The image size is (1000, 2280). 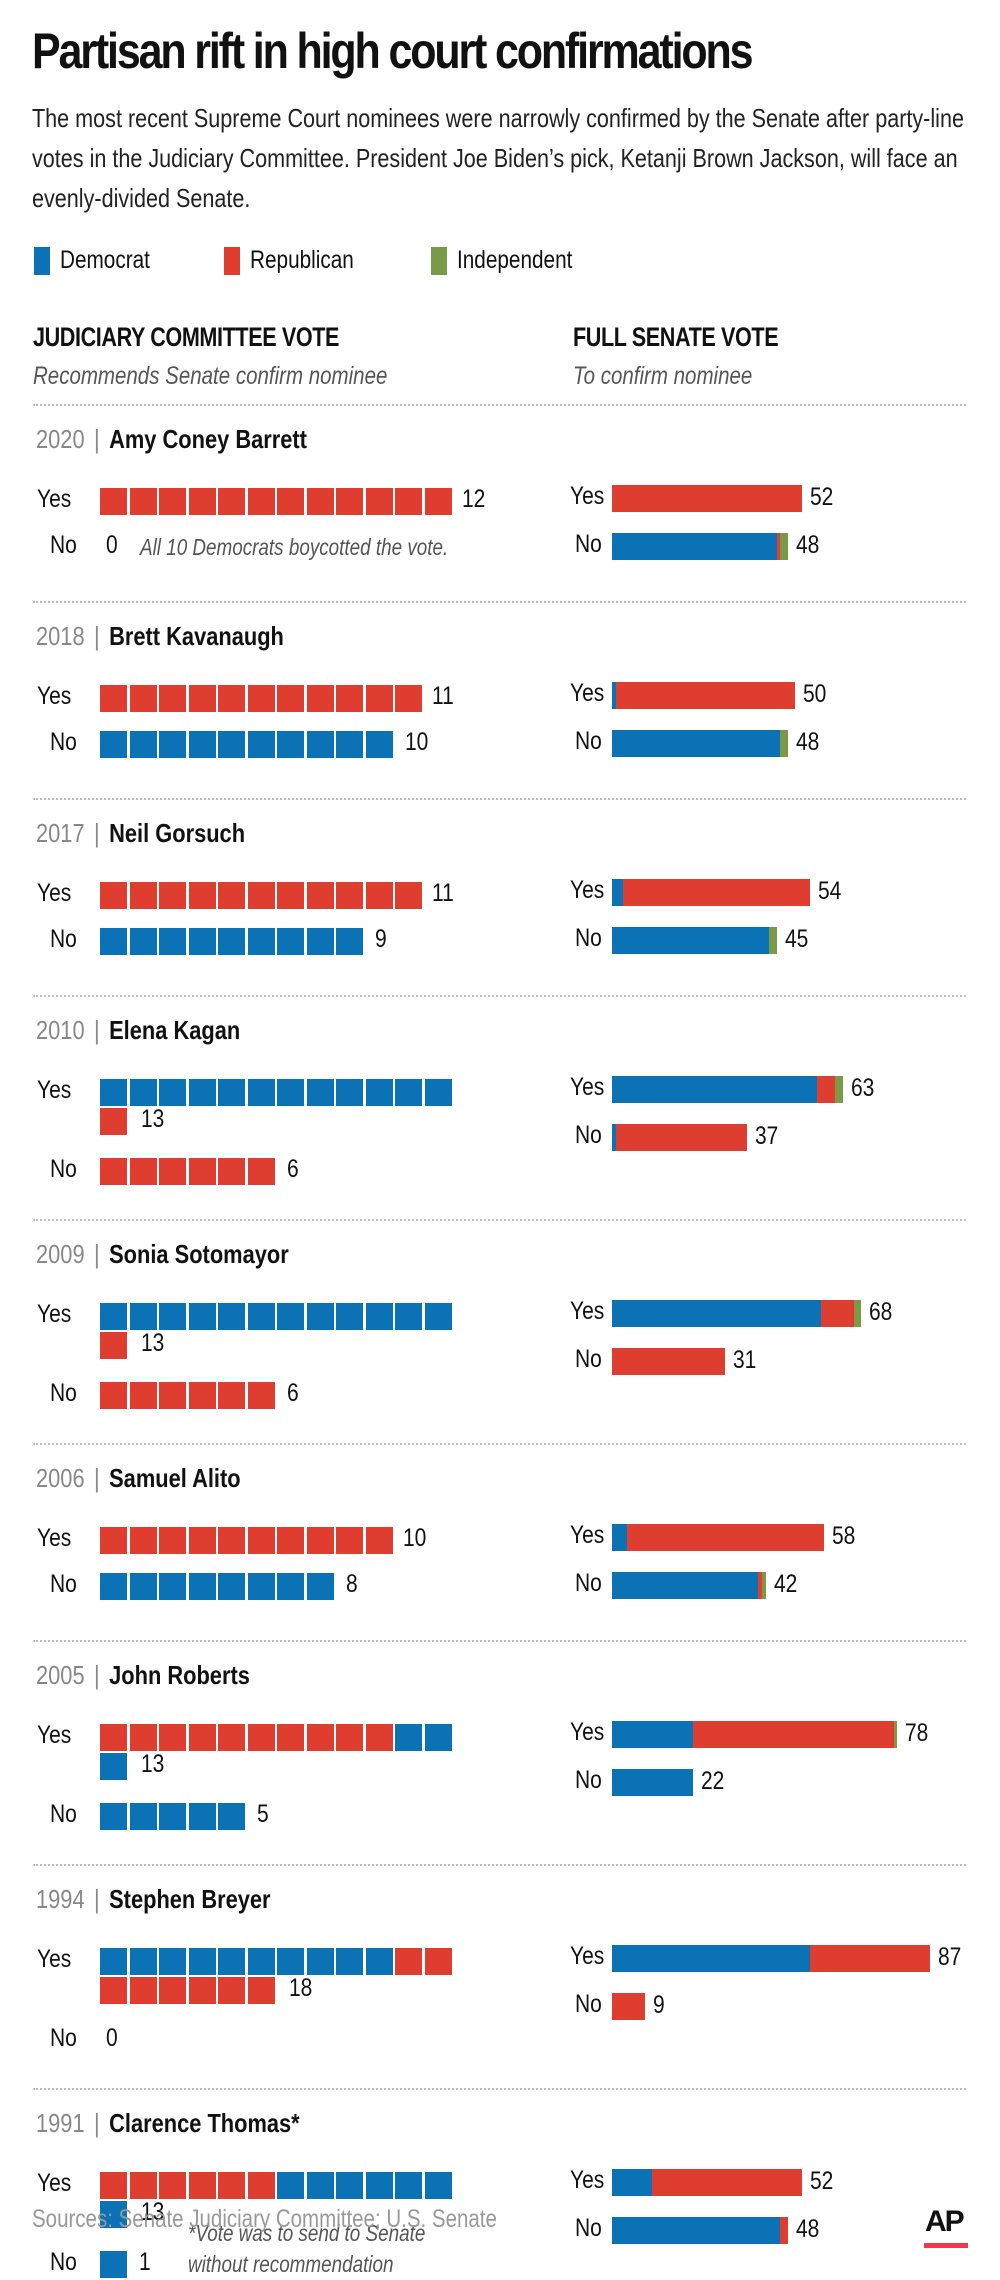 I want to click on nominee-heading: 2017 | Neil Gorsuch, so click(x=140, y=833).